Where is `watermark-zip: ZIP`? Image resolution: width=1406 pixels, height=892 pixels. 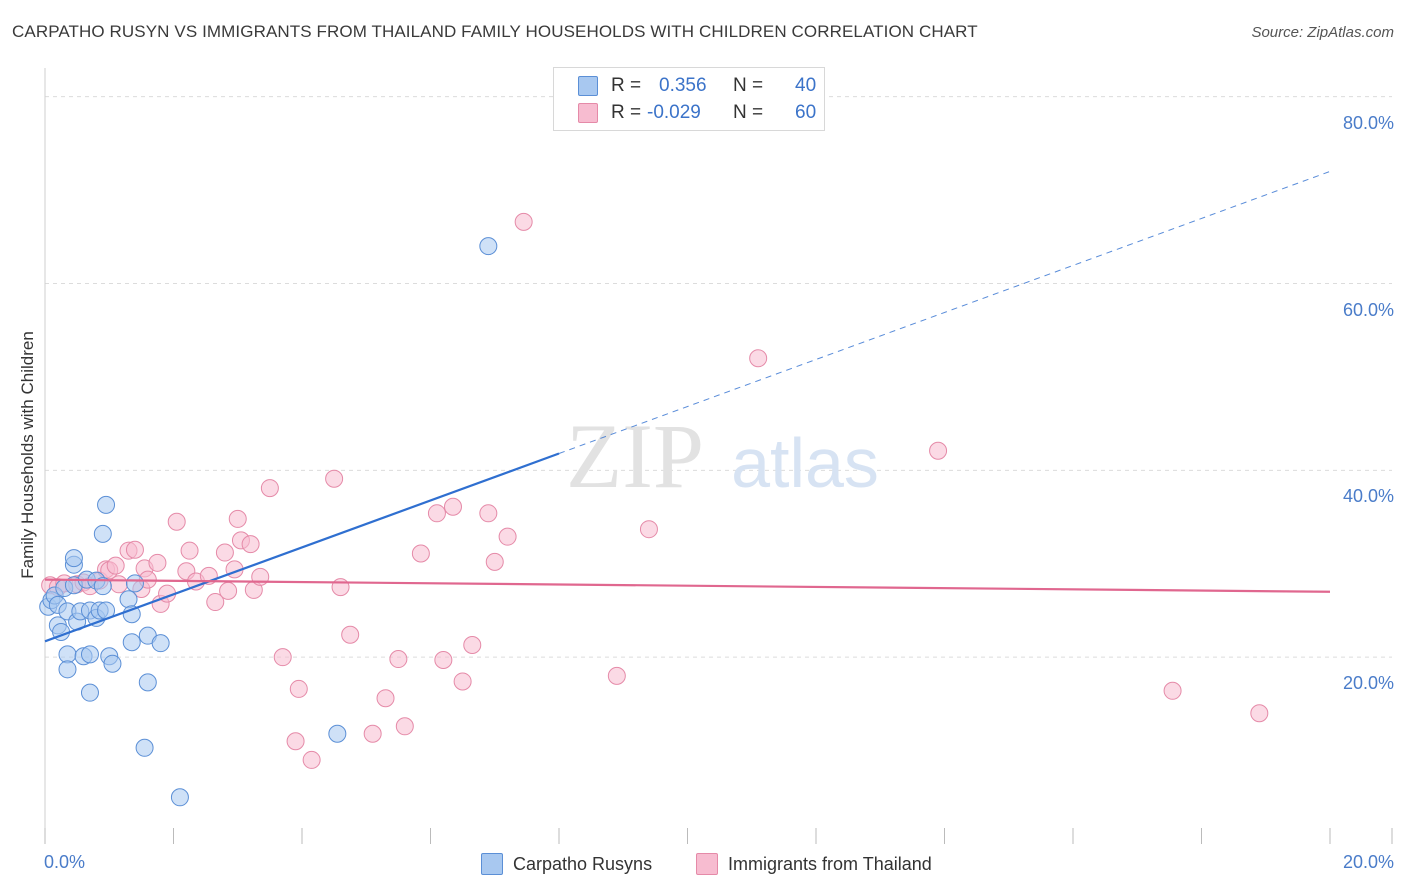
watermark-zip: ZIP is located at coordinates (635, 456).